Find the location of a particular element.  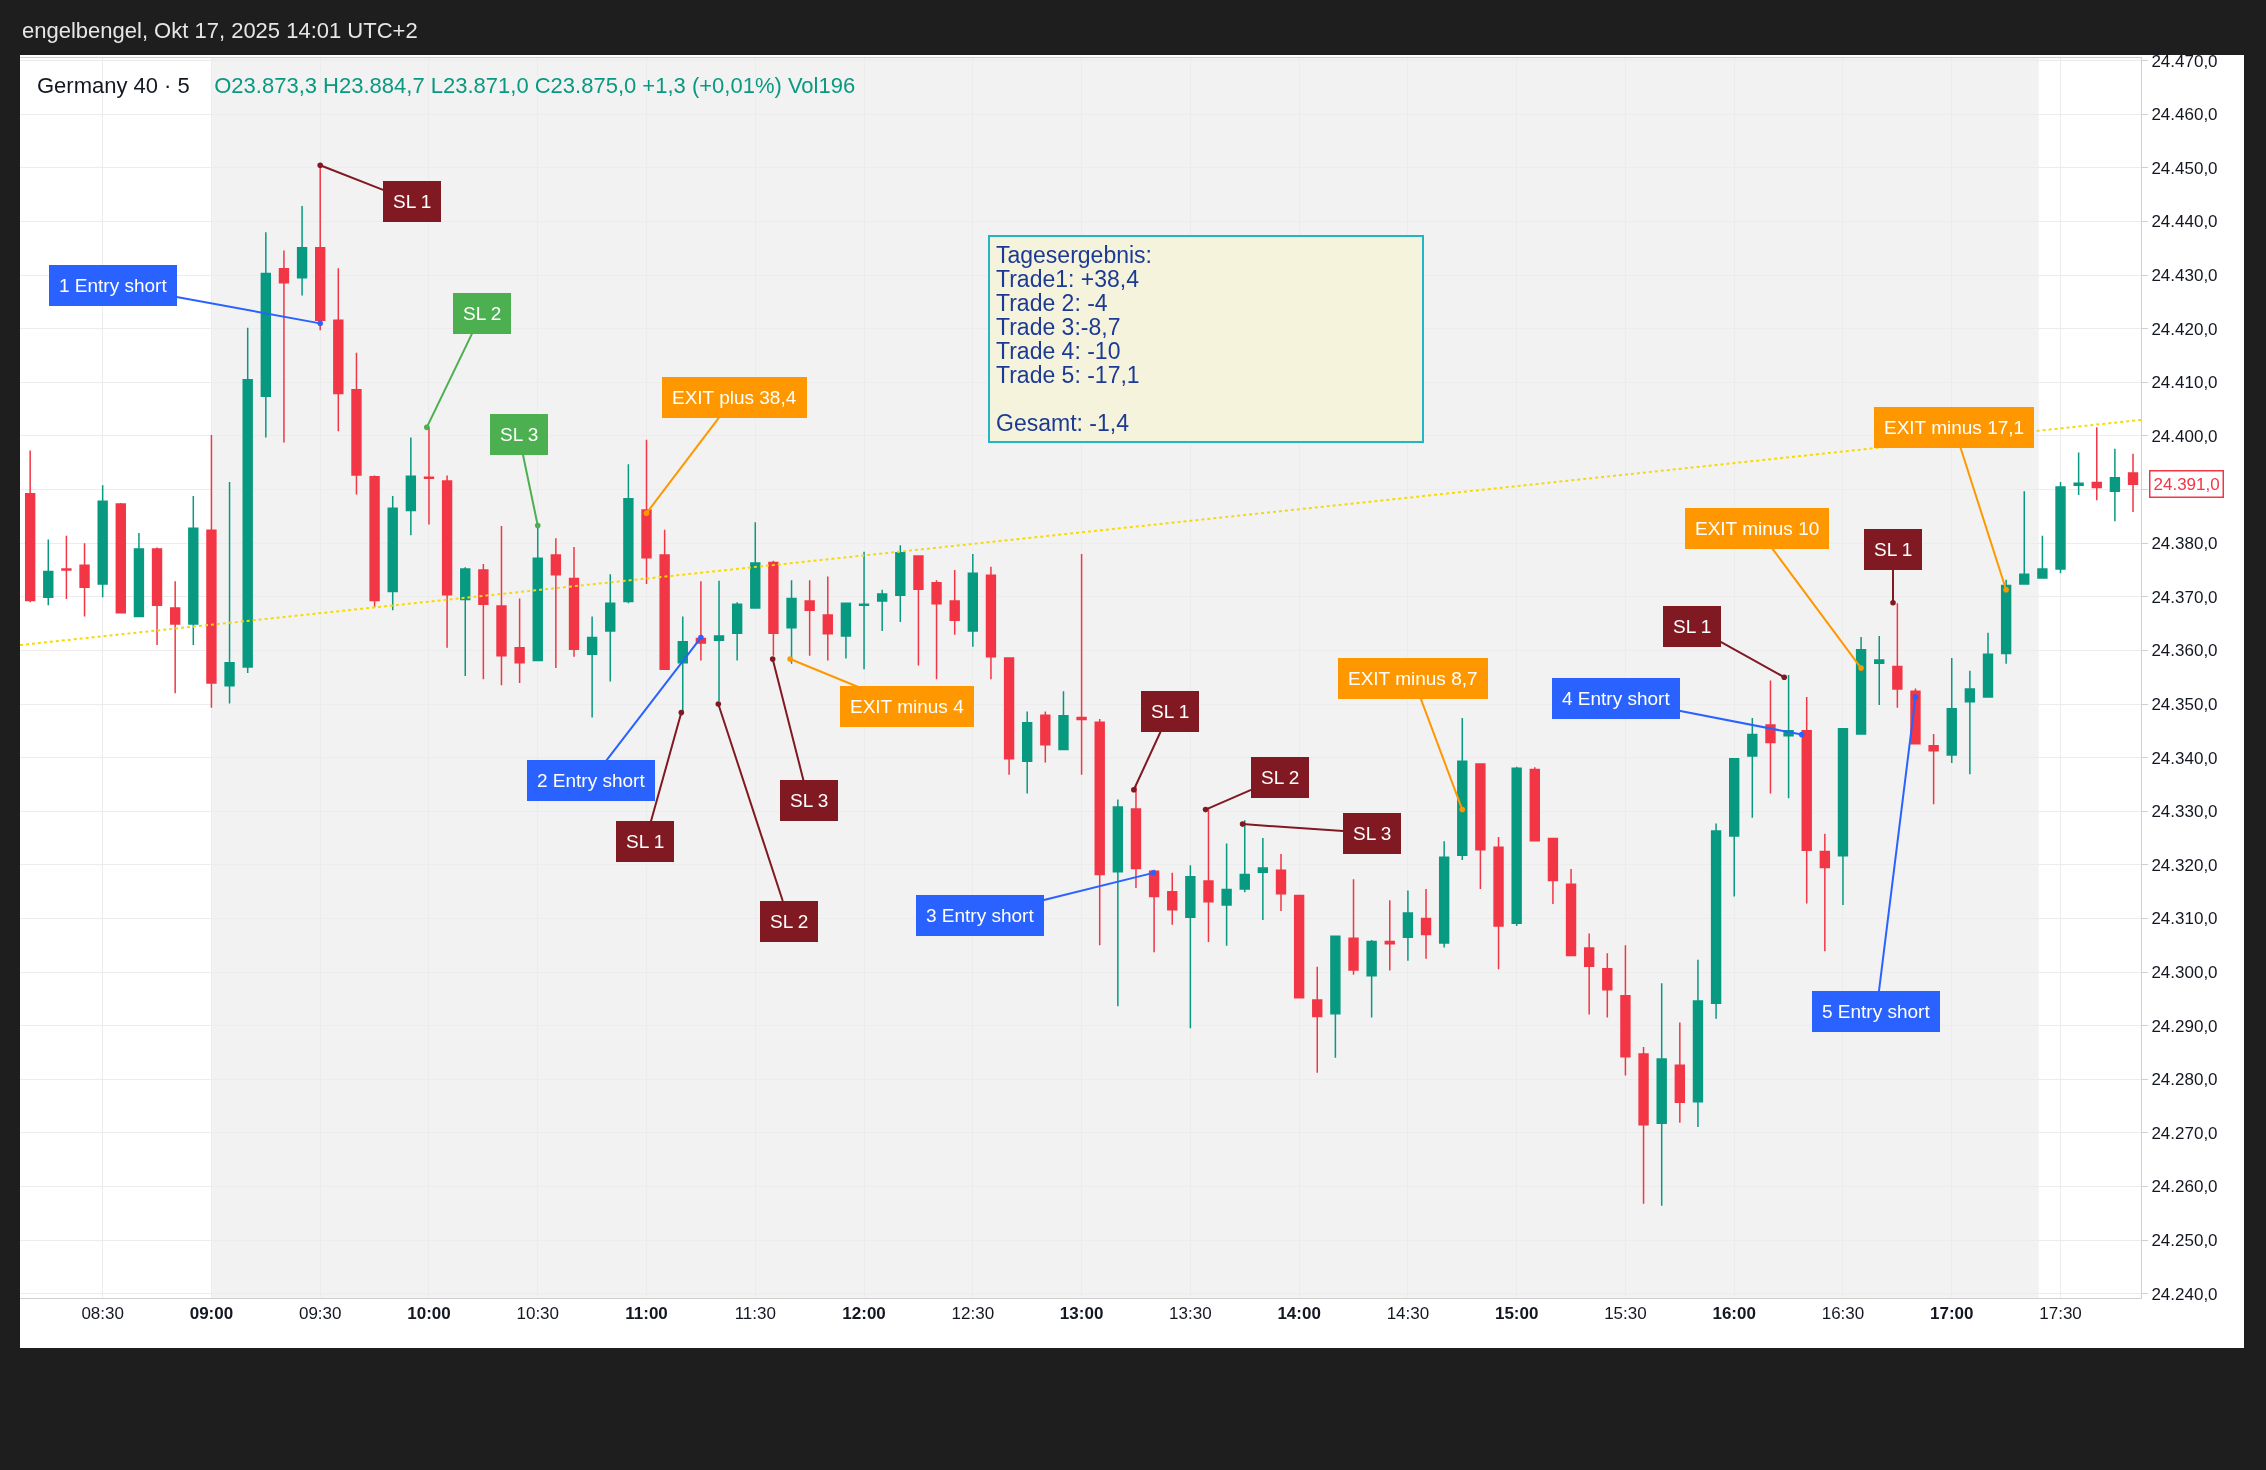

annotation: SL 3 is located at coordinates (519, 434).